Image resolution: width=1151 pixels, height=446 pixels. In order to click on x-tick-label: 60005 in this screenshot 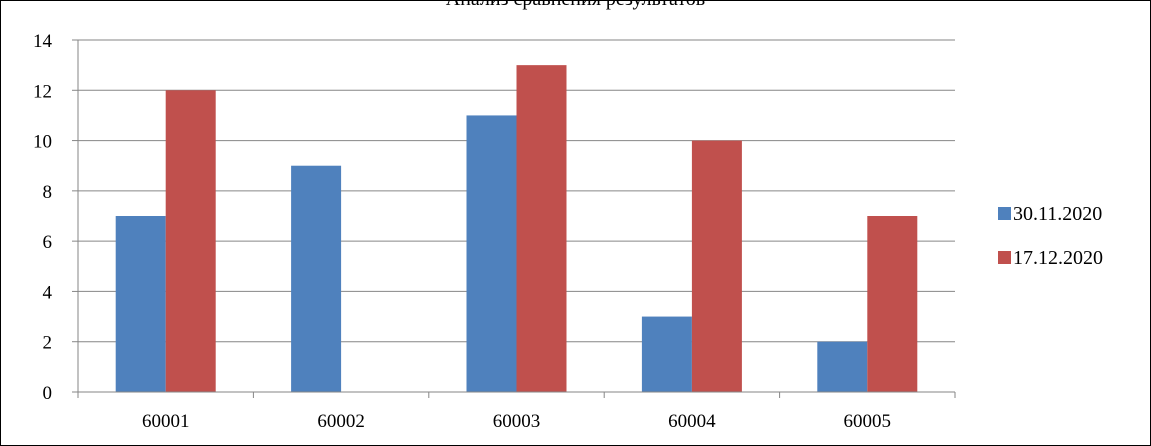, I will do `click(868, 421)`.